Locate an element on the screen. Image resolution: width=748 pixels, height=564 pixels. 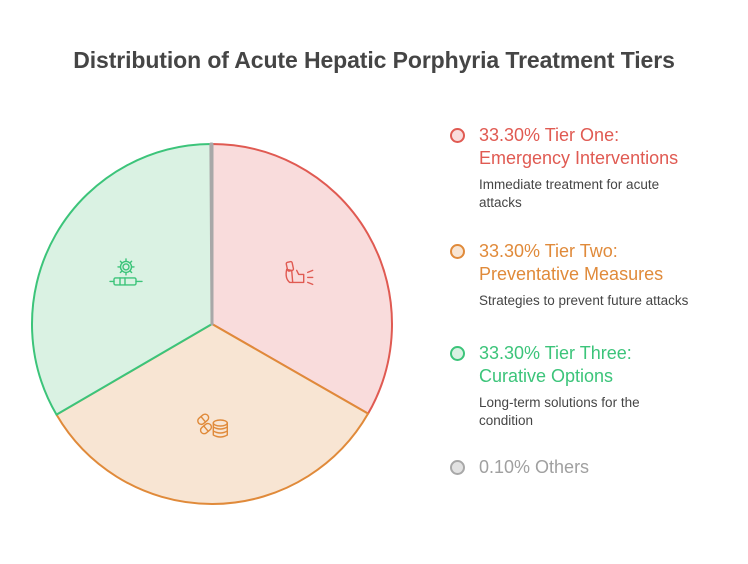
legend-item-others: 0.10% Others is located at coordinates (594, 467).